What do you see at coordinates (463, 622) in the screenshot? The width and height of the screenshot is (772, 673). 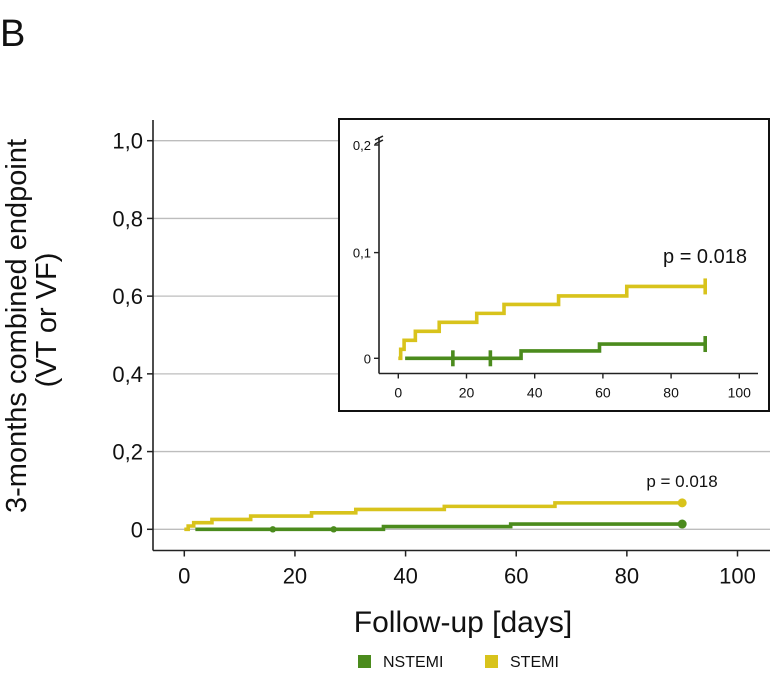 I see `x-axis-title: Follow-up [days]` at bounding box center [463, 622].